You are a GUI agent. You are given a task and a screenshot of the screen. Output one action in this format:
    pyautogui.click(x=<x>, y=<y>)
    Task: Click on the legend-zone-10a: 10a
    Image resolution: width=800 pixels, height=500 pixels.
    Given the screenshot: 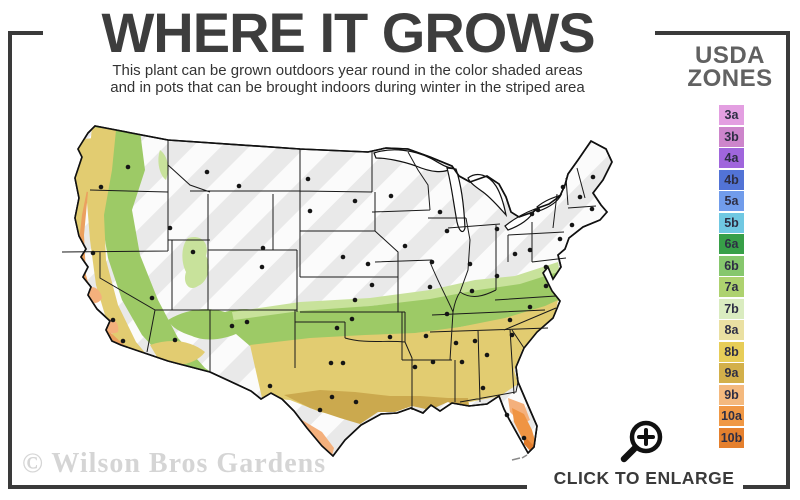 What is the action you would take?
    pyautogui.click(x=731, y=416)
    